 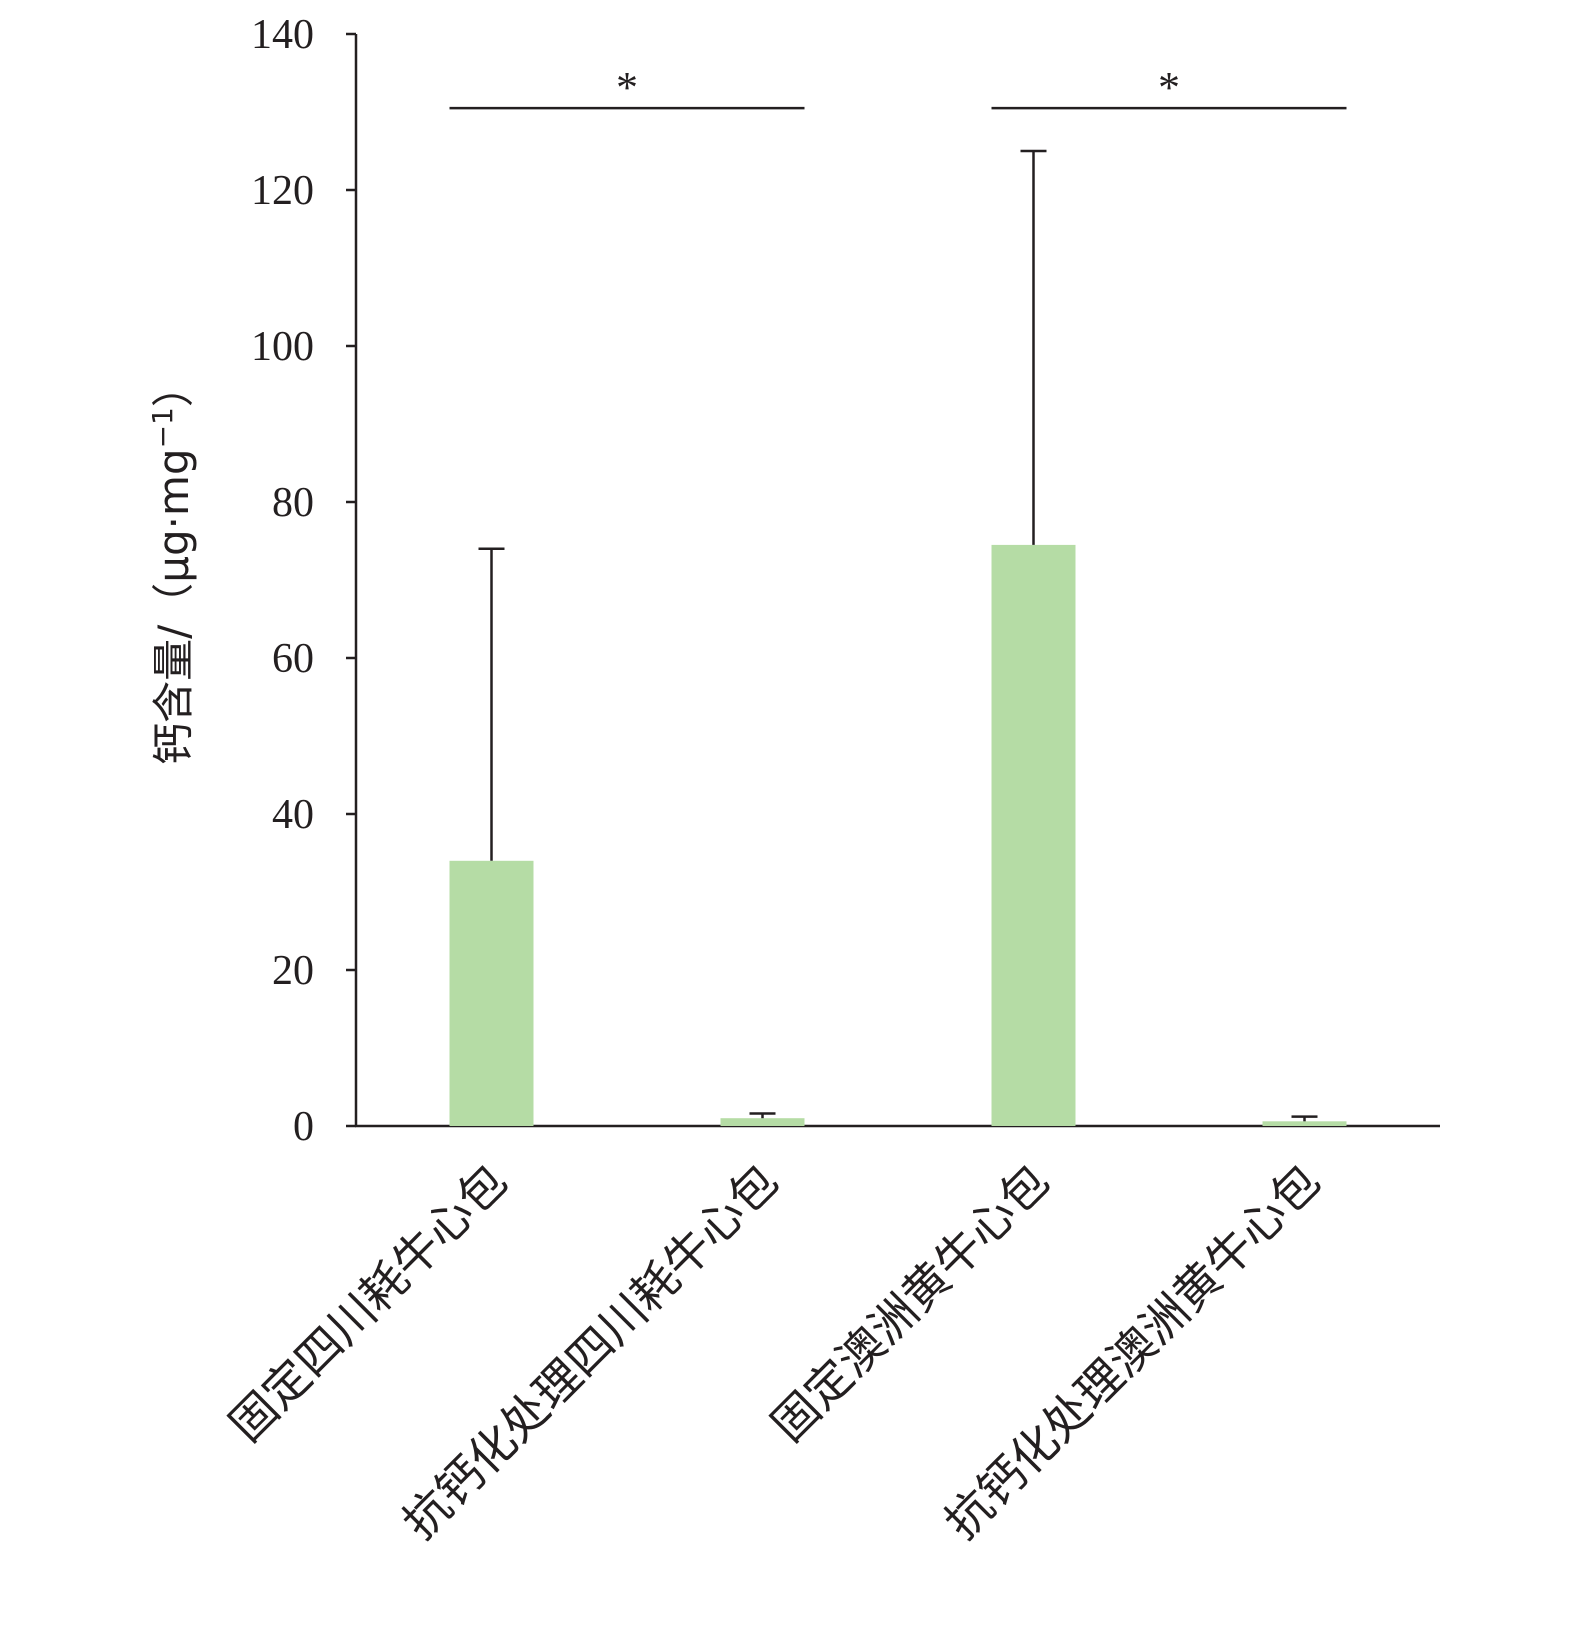 I want to click on category-label: 固定澳洲黄牛心包, so click(x=910, y=1303).